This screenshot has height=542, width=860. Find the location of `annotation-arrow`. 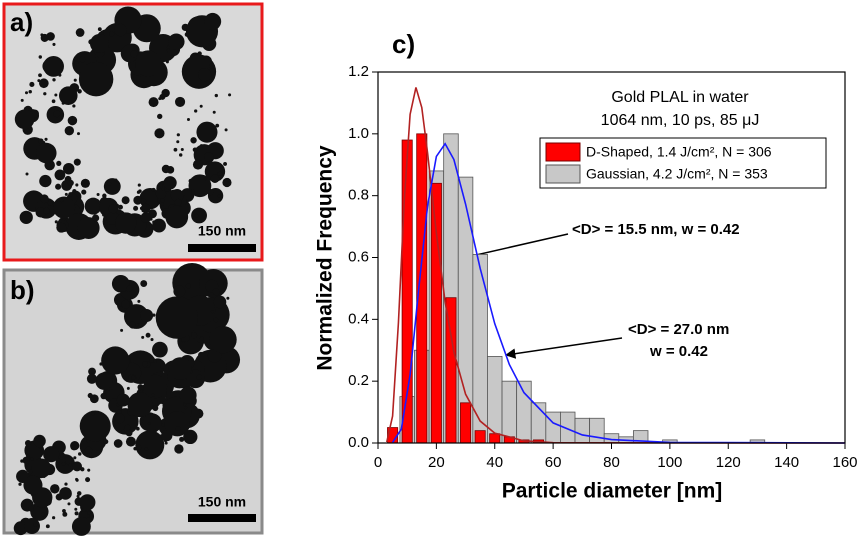

annotation-arrow is located at coordinates (563, 348).